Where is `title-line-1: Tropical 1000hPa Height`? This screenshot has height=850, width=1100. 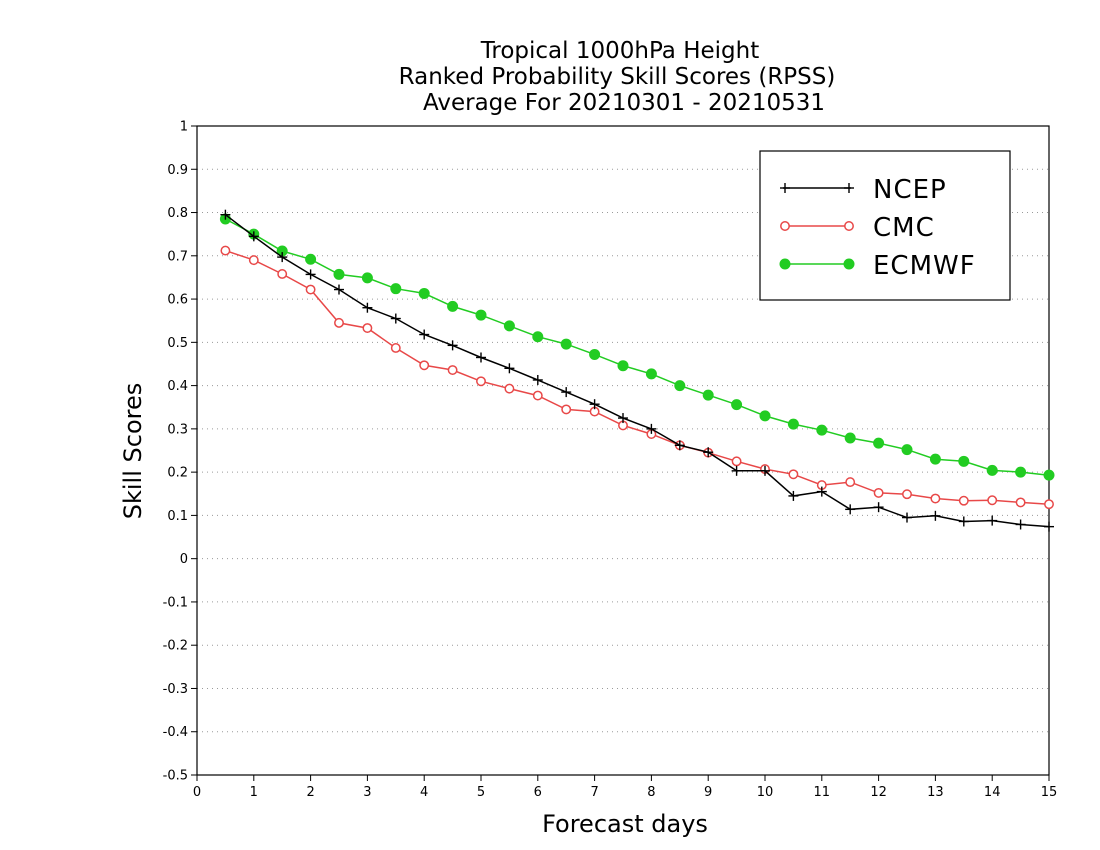
title-line-1: Tropical 1000hPa Height is located at coordinates (620, 51).